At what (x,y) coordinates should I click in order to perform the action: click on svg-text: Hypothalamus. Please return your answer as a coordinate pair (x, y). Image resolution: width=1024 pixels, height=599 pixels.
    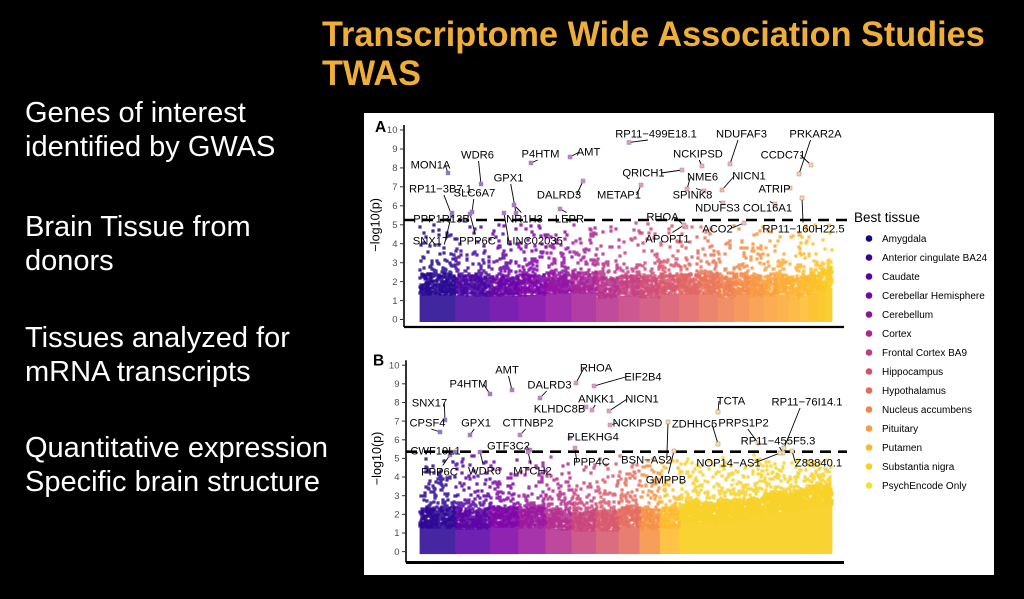
    Looking at the image, I should click on (914, 391).